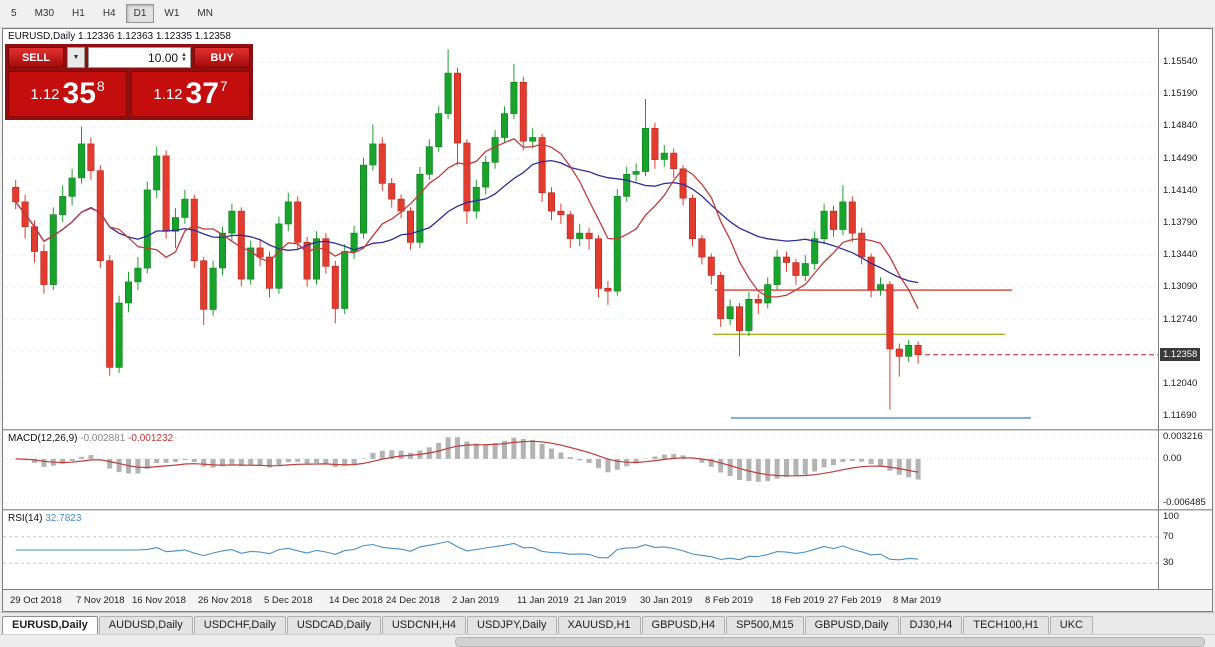  Describe the element at coordinates (222, 57) in the screenshot. I see `buy-button: BUY` at that location.